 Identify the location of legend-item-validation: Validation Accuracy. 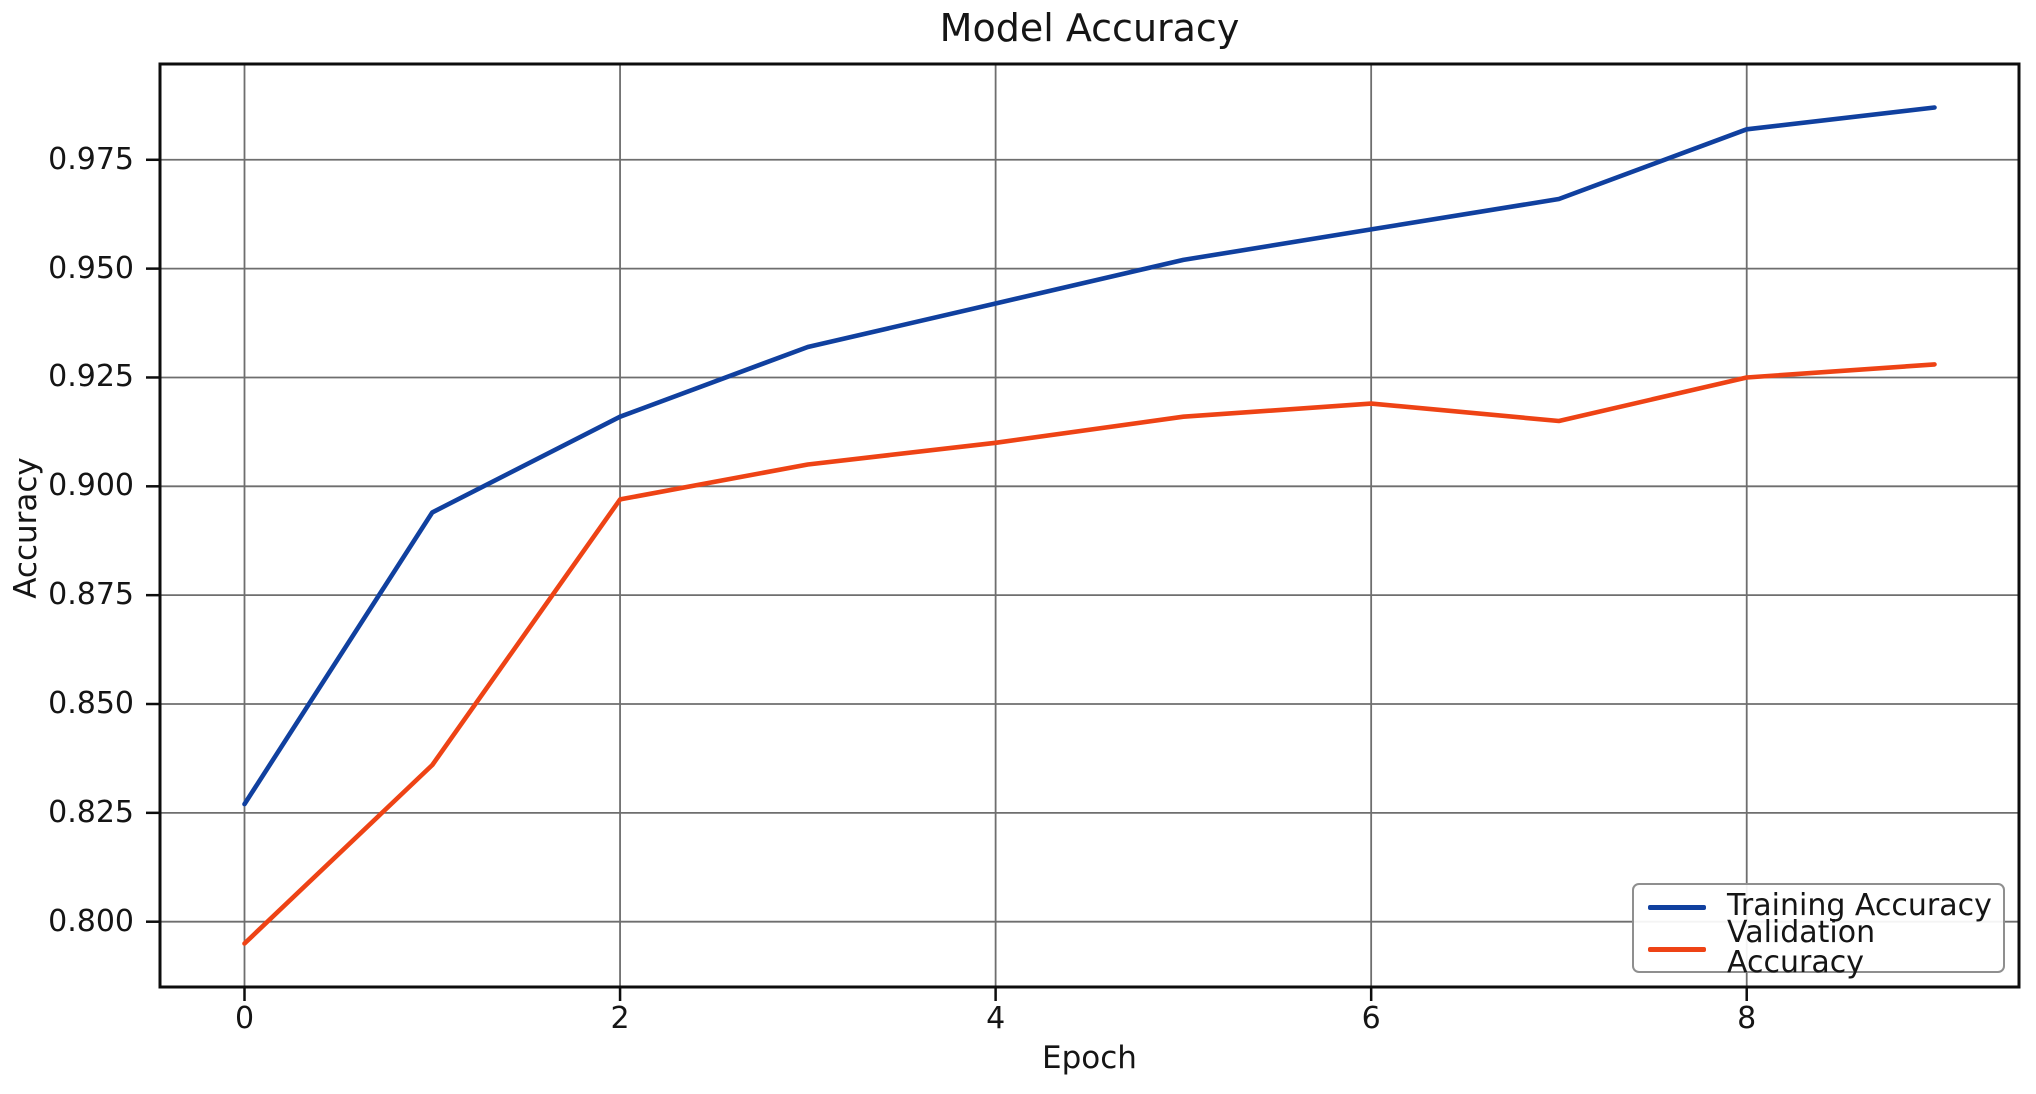
(1818, 947).